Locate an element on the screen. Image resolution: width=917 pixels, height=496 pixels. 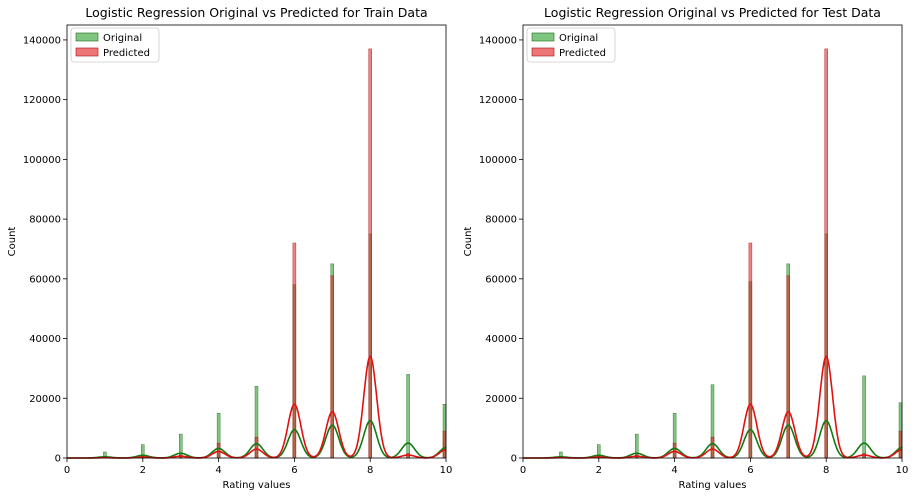
chart-1-xtick-label: 0 is located at coordinates (523, 470).